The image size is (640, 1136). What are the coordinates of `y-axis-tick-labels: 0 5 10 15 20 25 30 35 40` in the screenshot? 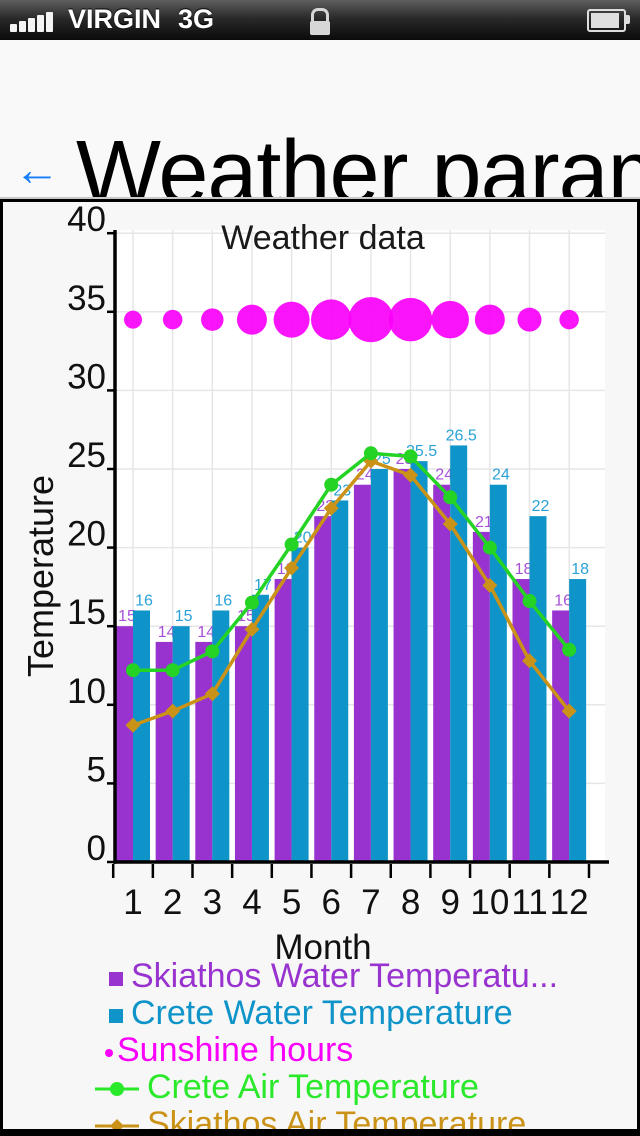 It's located at (86, 535).